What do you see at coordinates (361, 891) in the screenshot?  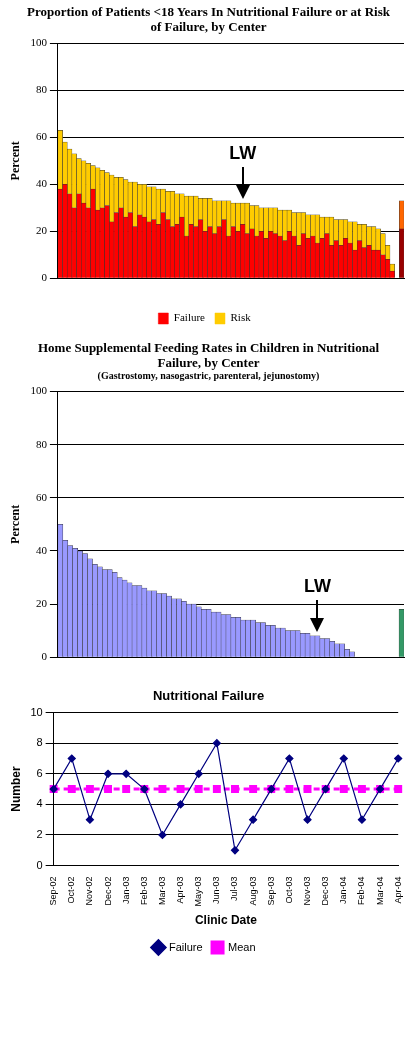 I see `x-tick-label: Feb-04` at bounding box center [361, 891].